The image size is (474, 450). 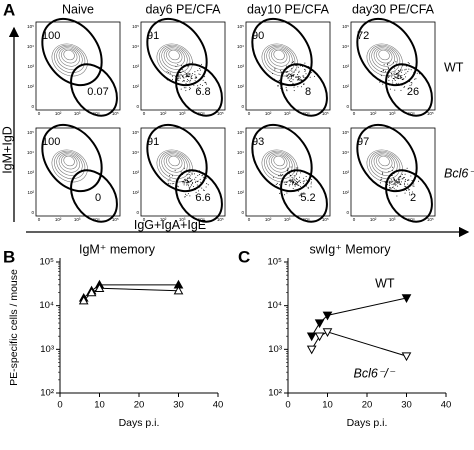 I want to click on x-label: Days p.i., so click(x=139, y=423).